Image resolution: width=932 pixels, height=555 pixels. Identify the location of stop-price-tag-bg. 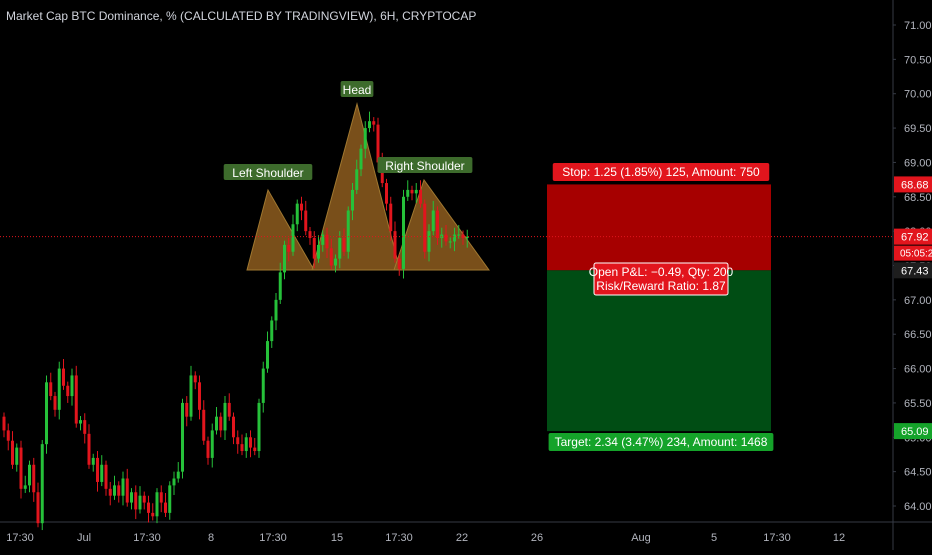
(913, 184).